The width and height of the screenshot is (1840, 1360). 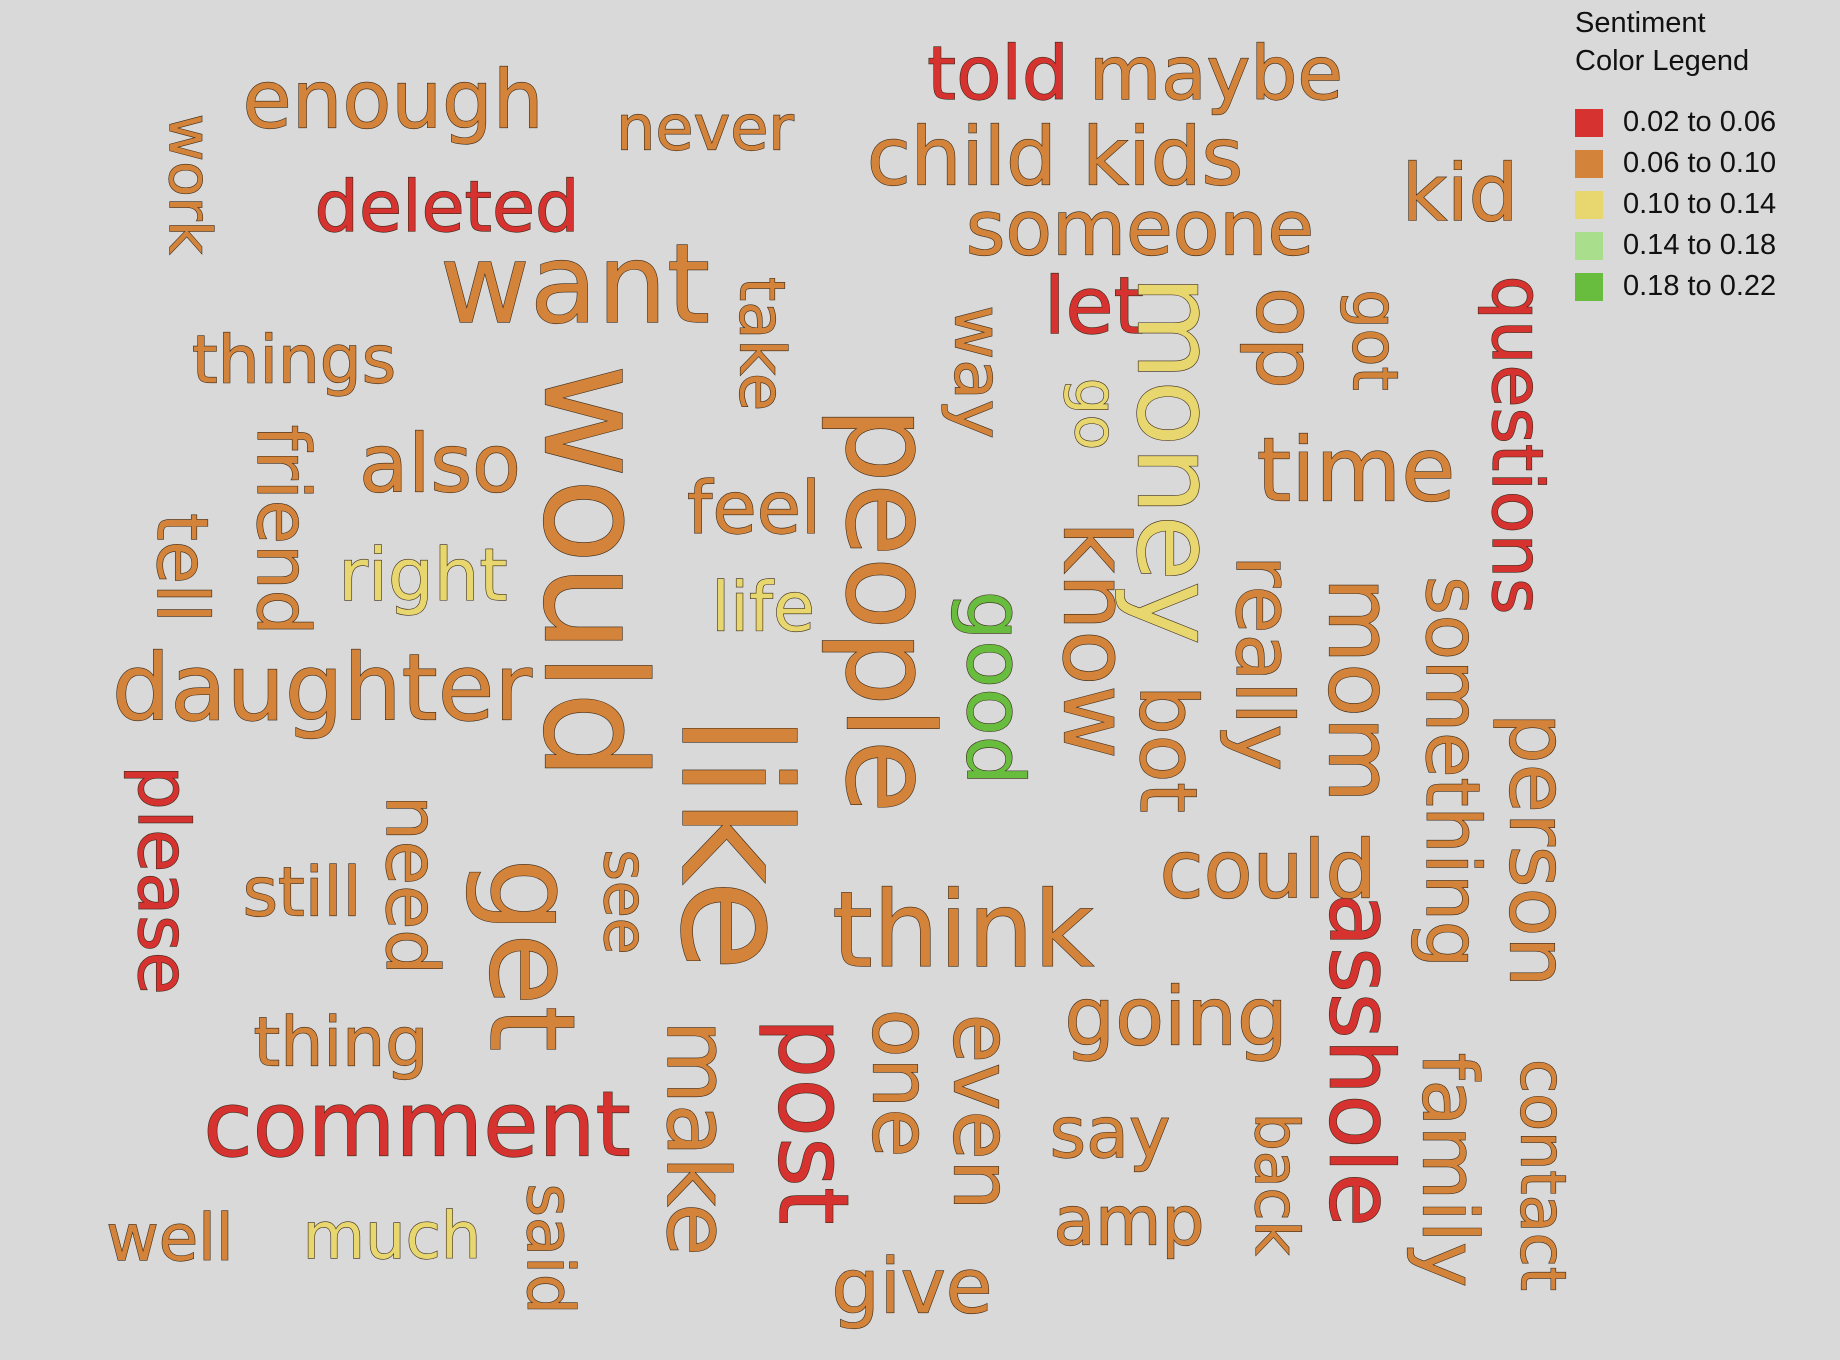 What do you see at coordinates (1662, 61) in the screenshot?
I see `legend-title-line2: Color Legend` at bounding box center [1662, 61].